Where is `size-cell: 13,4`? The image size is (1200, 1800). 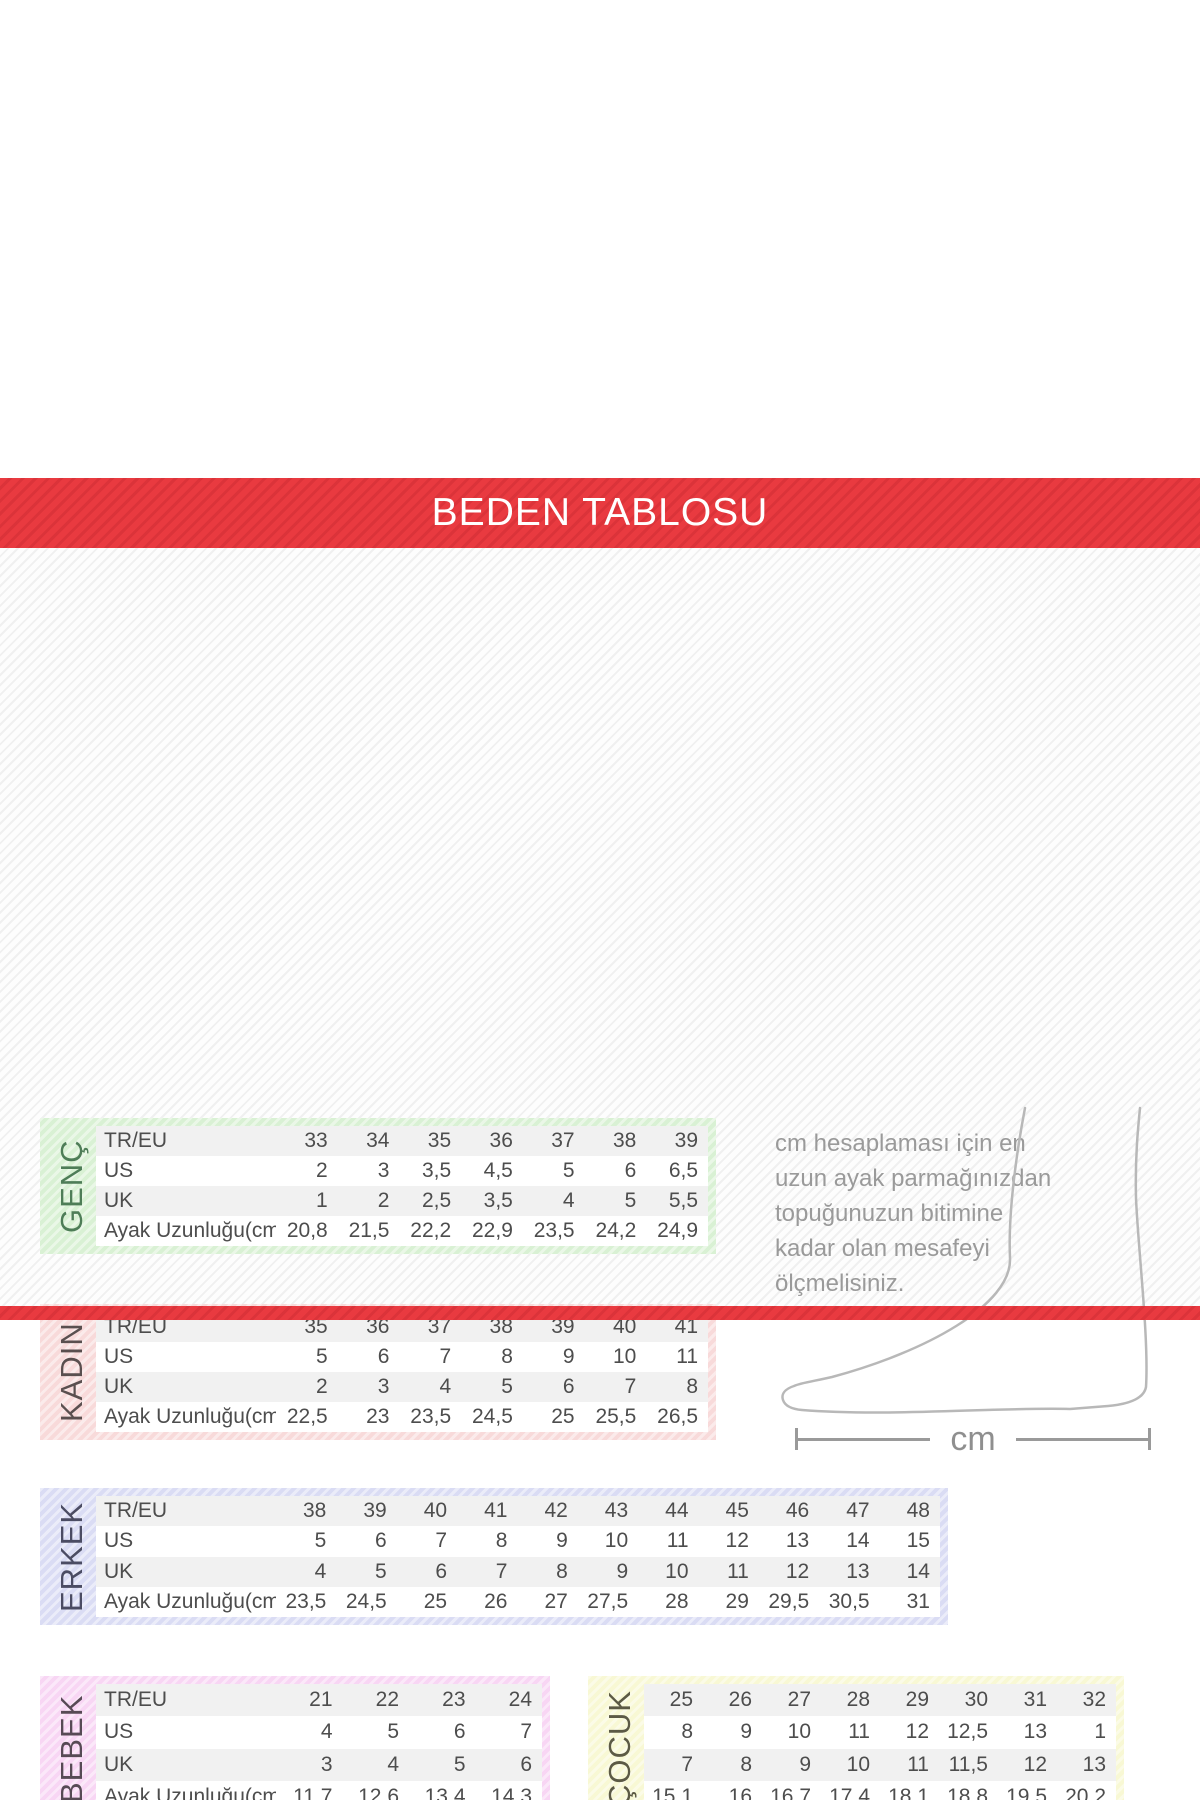 size-cell: 13,4 is located at coordinates (445, 1792).